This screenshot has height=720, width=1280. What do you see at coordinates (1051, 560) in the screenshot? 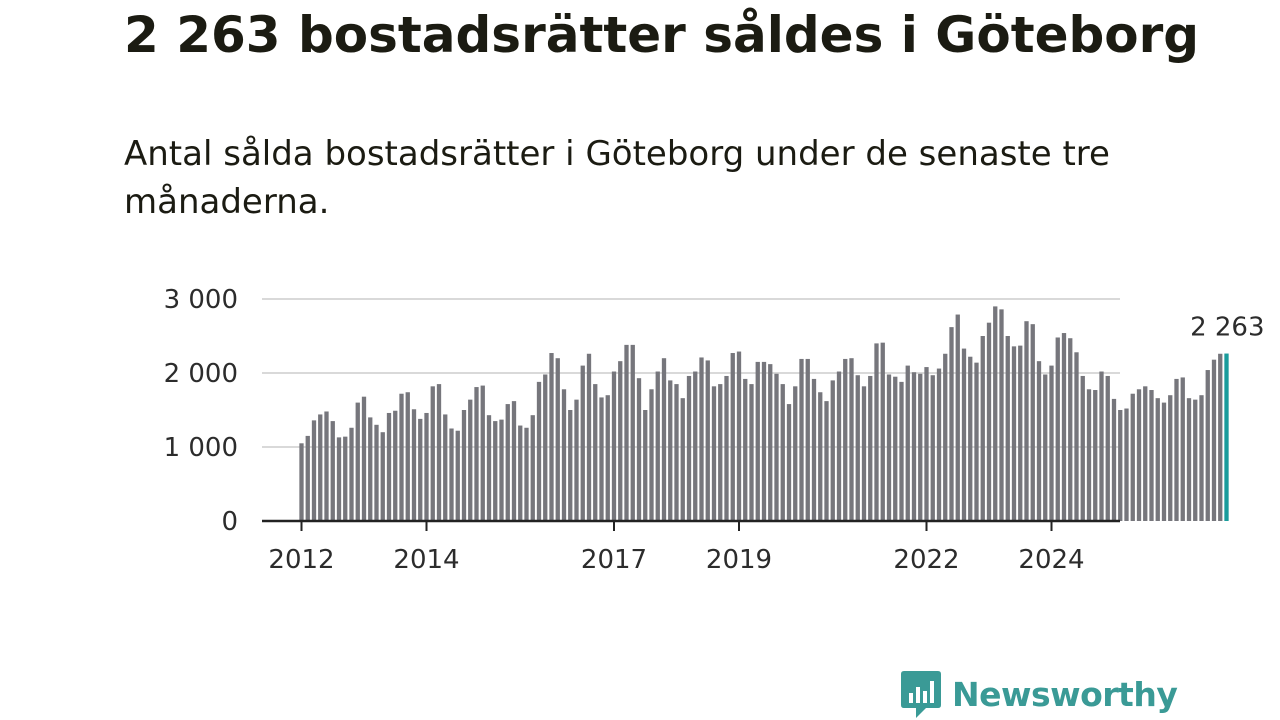
I see `x-tick-label: 2024` at bounding box center [1051, 560].